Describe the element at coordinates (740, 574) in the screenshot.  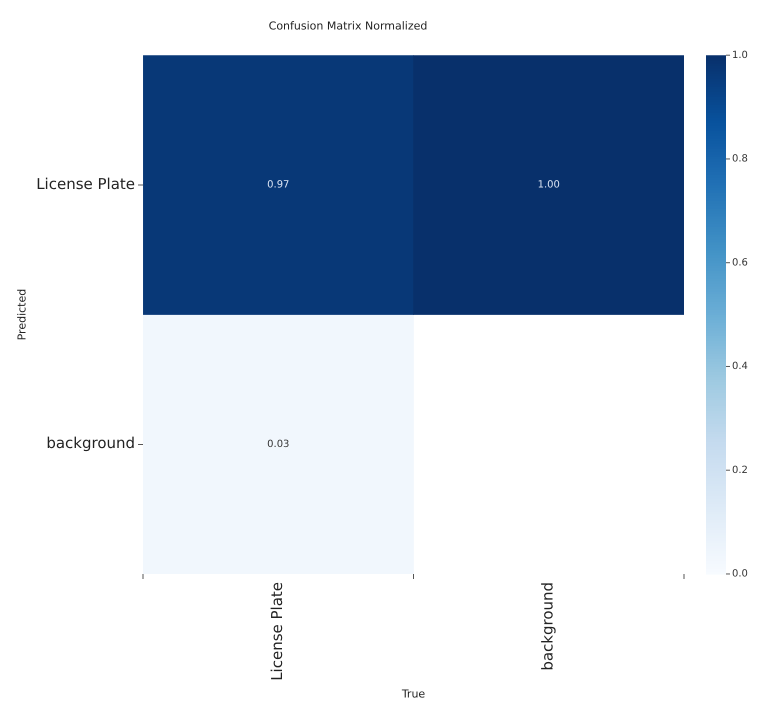
I see `color-bar-label: 0.0` at that location.